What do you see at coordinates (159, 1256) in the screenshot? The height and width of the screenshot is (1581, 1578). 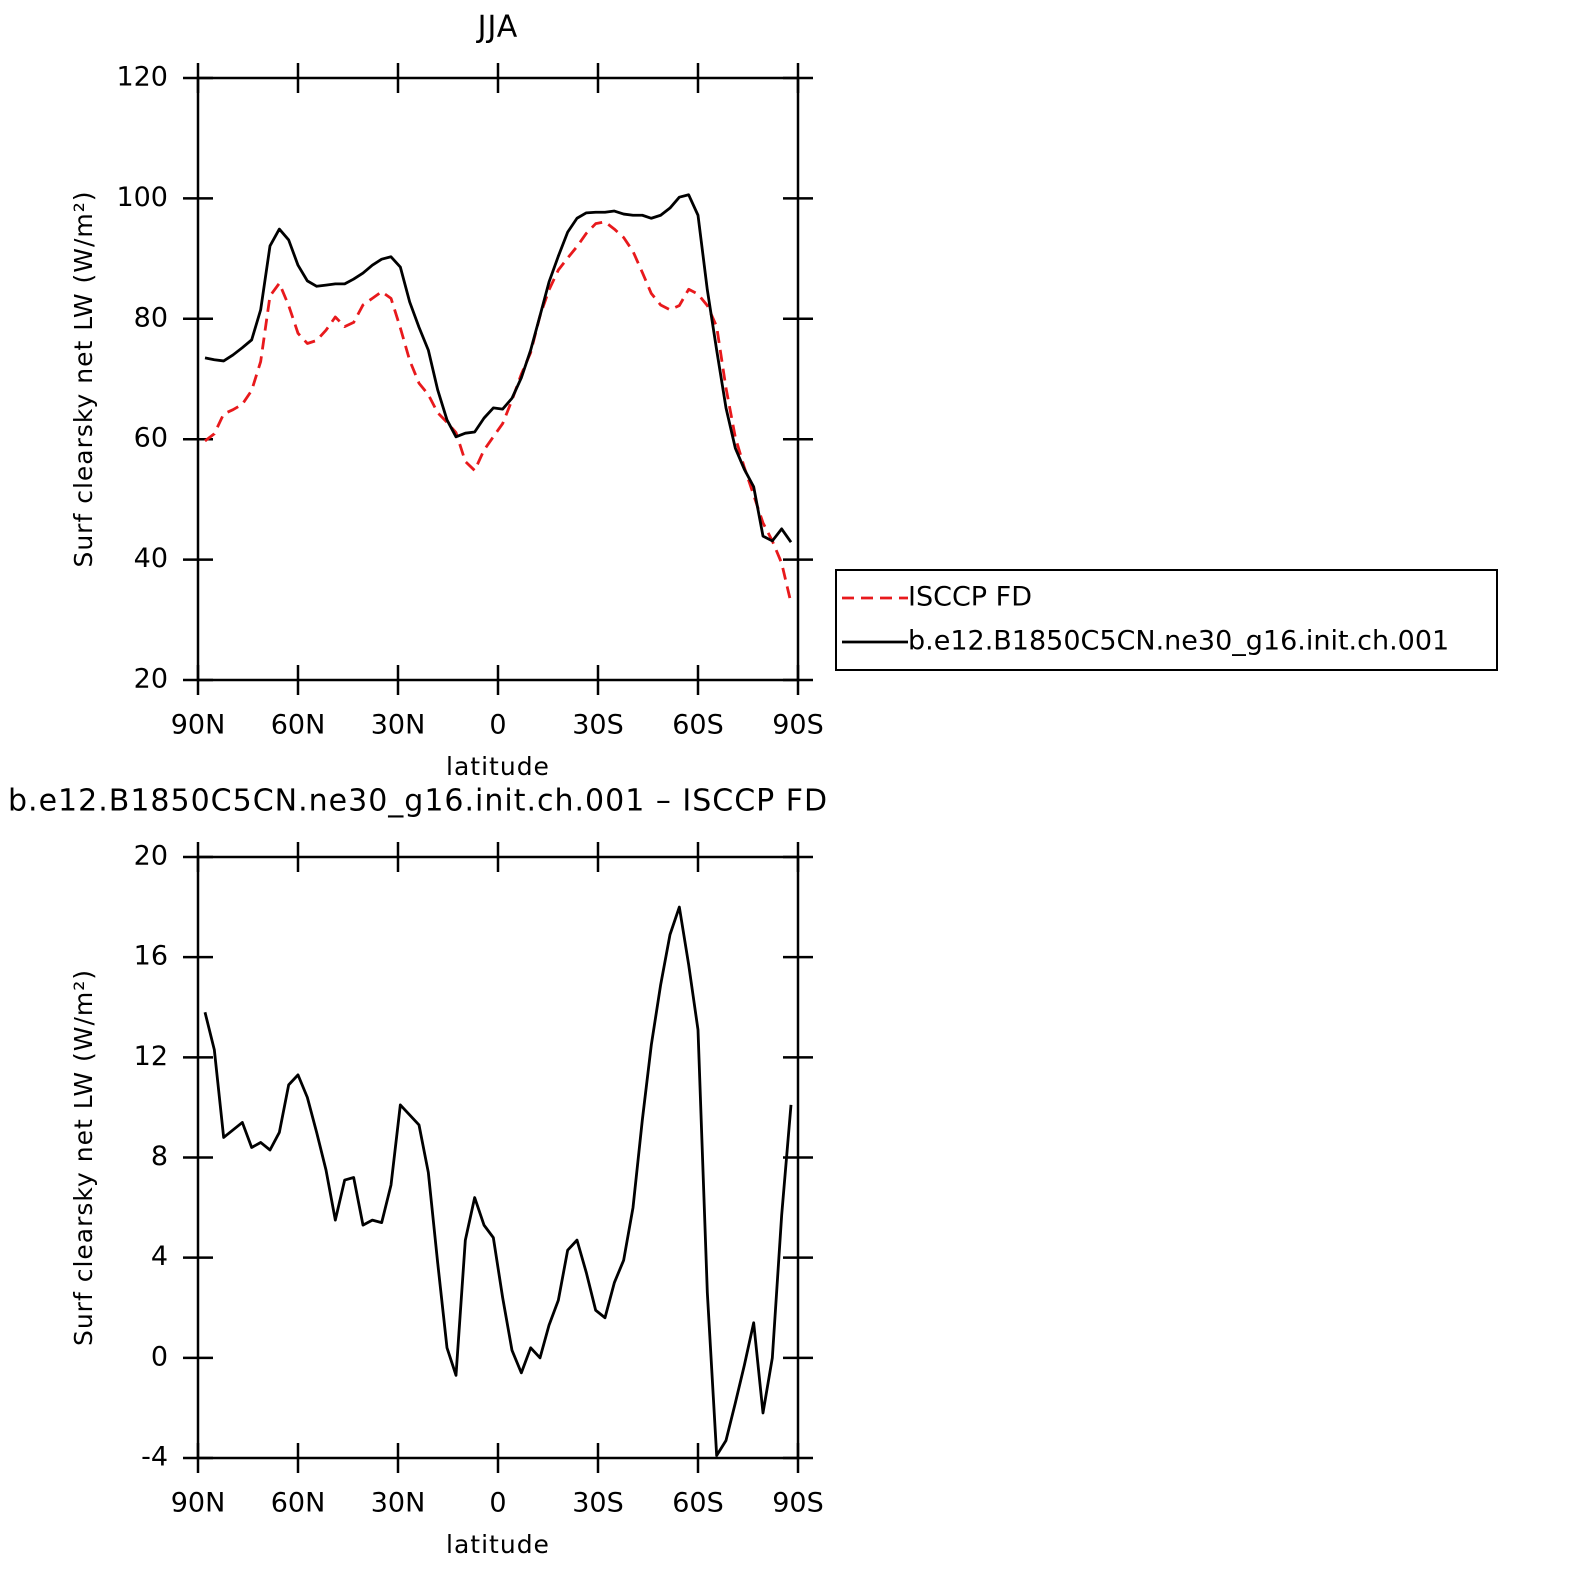 I see `y-tick-label: 4` at bounding box center [159, 1256].